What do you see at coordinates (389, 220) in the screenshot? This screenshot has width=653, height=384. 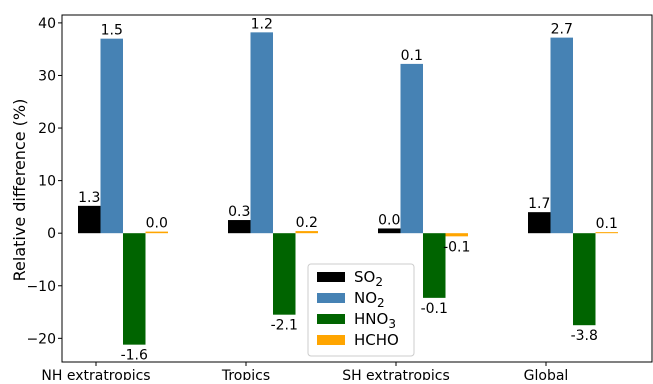 I see `bar-label-so2-2: 0.0` at bounding box center [389, 220].